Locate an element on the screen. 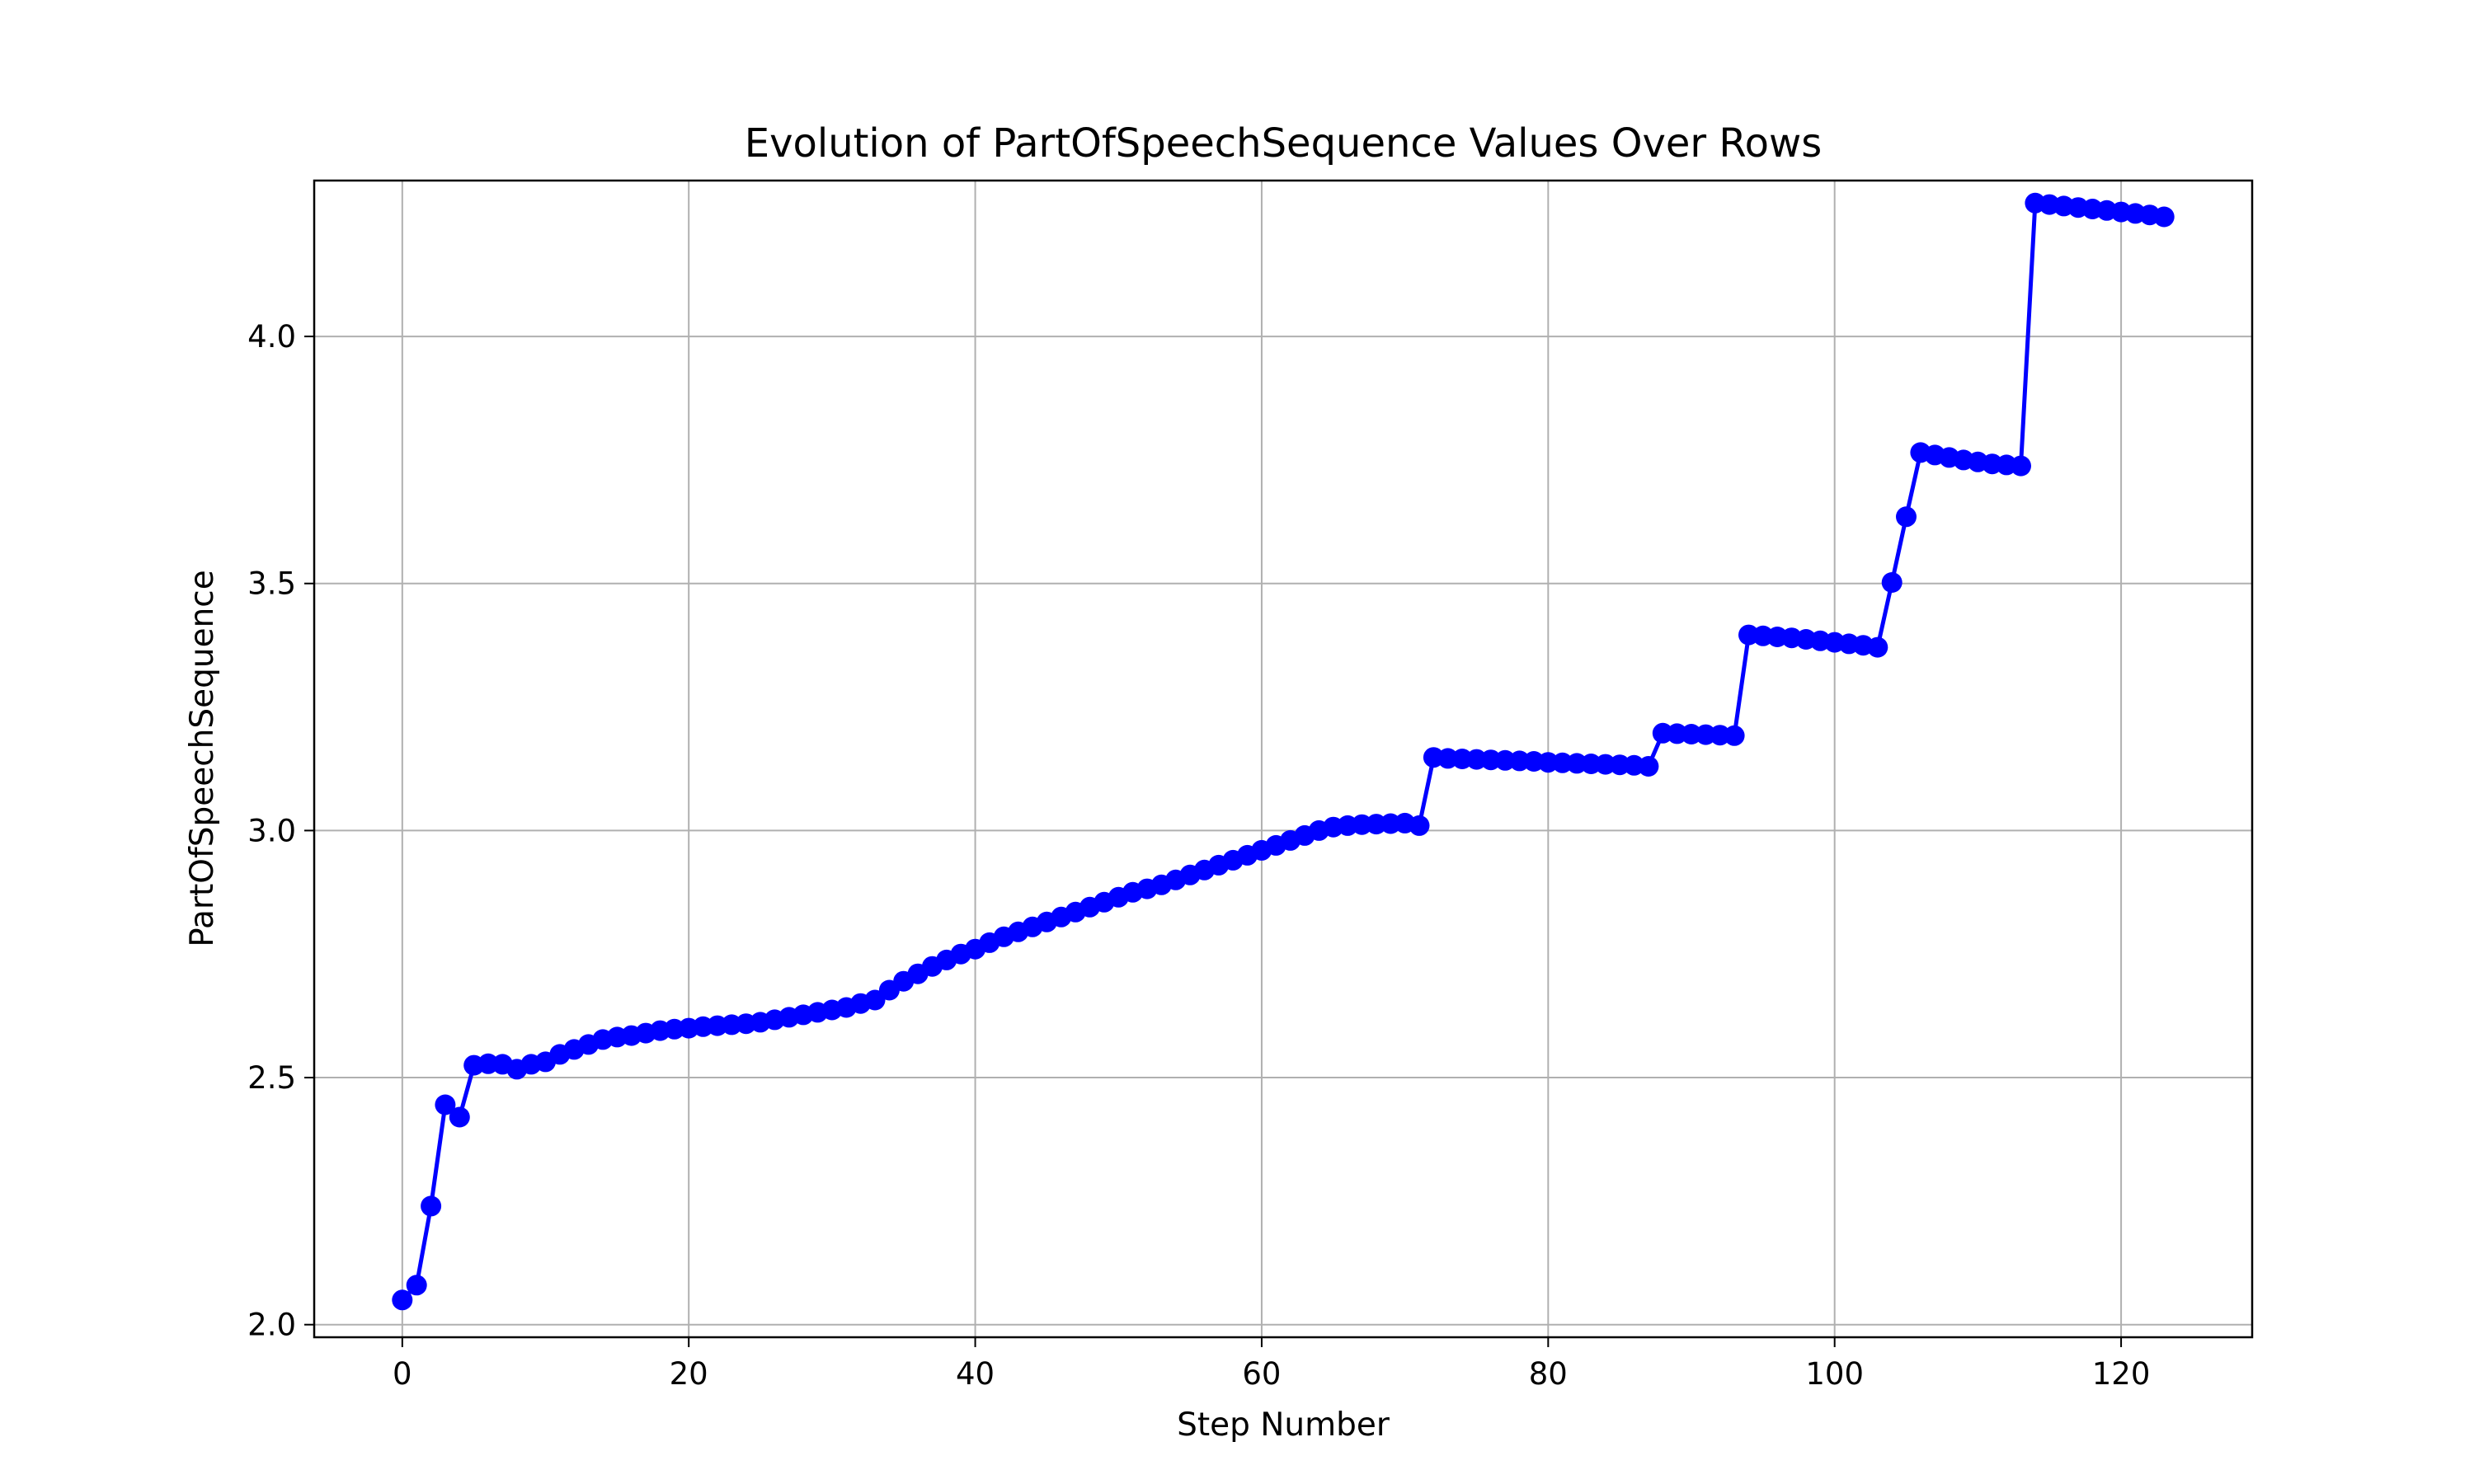  y-tick-label: 2.5 is located at coordinates (271, 1078).